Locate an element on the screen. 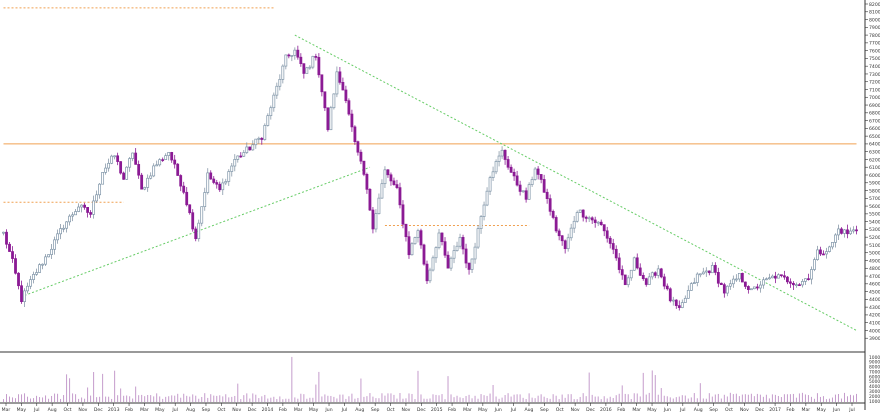  y-tick-label: 6700 is located at coordinates (874, 121).